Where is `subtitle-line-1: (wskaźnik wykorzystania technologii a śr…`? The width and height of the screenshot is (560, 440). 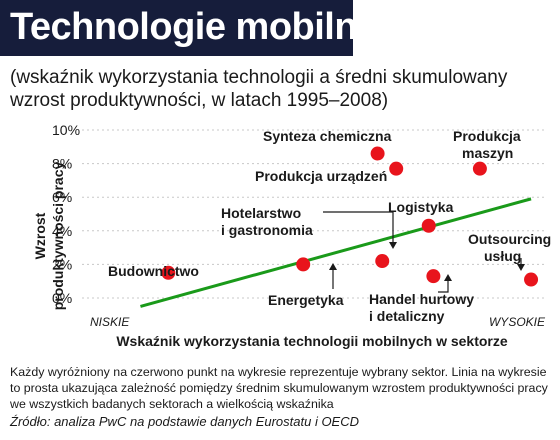
subtitle-line-1: (wskaźnik wykorzystania technologii a śr… is located at coordinates (259, 77).